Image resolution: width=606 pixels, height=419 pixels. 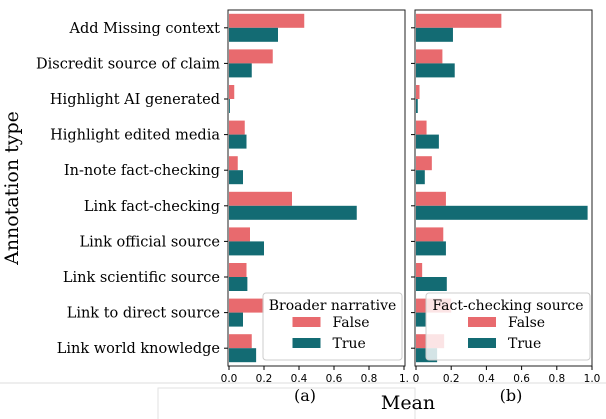 I want to click on y-tick-label: Link official source, so click(x=150, y=242).